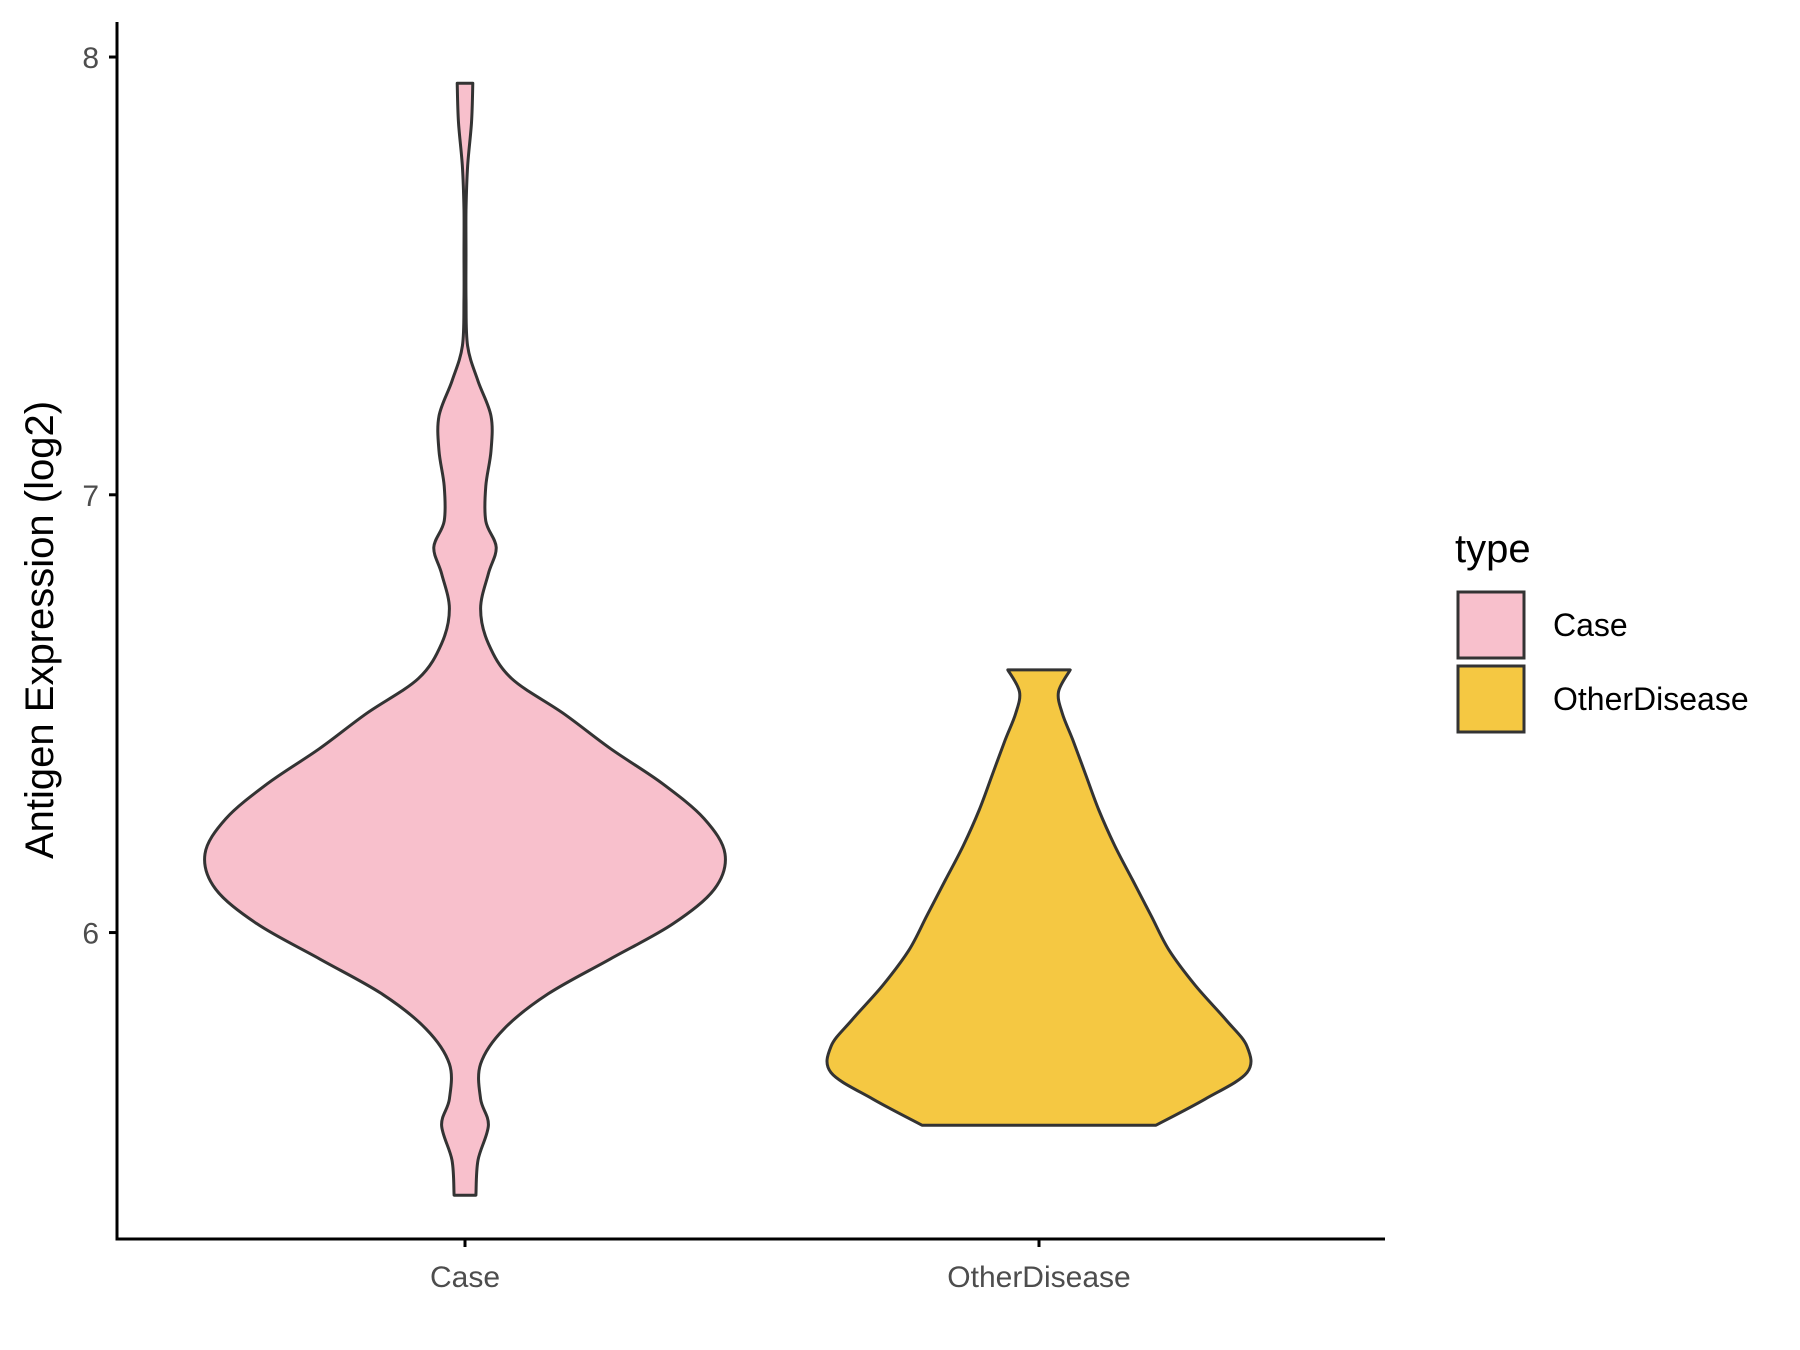  What do you see at coordinates (1590, 625) in the screenshot?
I see `legend-label-case: Case` at bounding box center [1590, 625].